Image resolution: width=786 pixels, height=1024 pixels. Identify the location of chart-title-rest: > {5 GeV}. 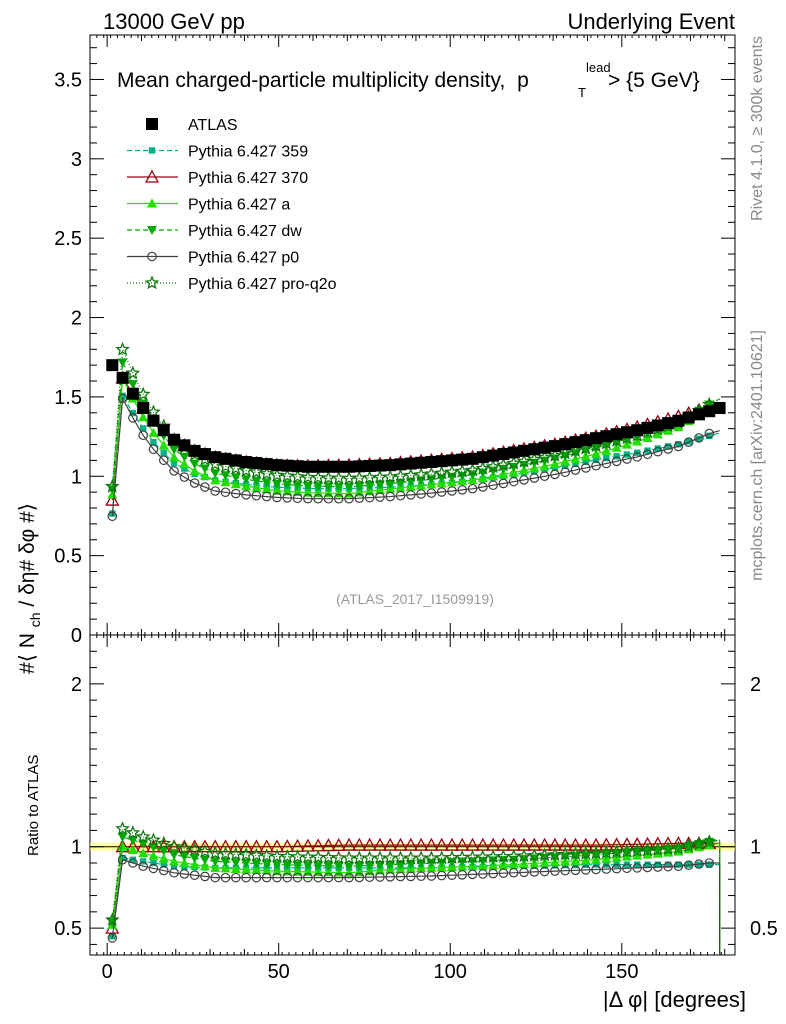
(654, 80).